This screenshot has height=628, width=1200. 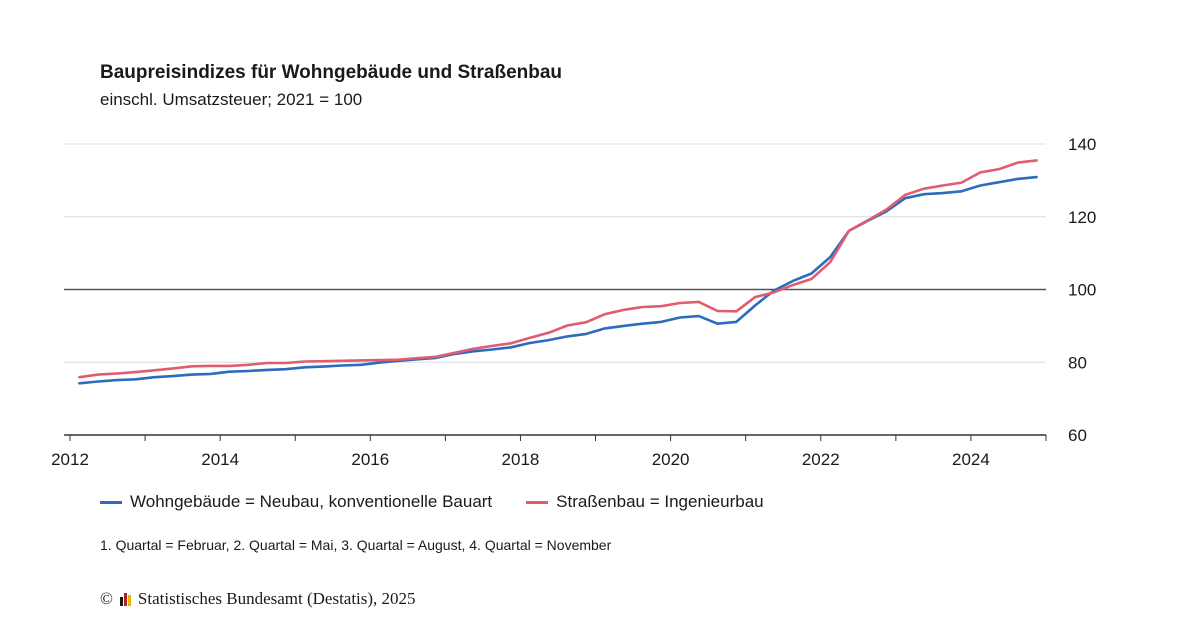 What do you see at coordinates (1077, 435) in the screenshot?
I see `y-tick-label: 60` at bounding box center [1077, 435].